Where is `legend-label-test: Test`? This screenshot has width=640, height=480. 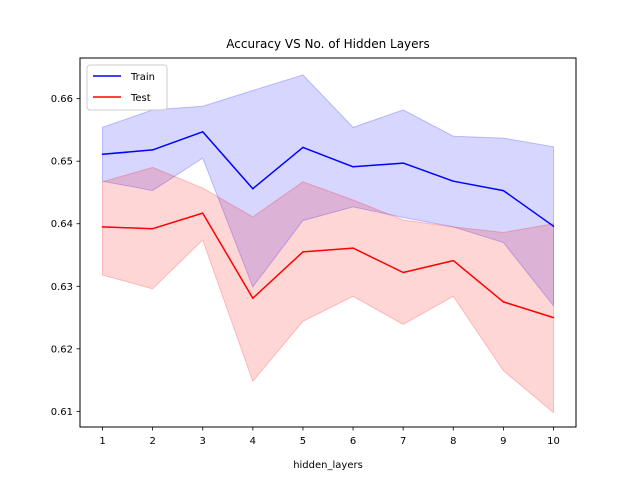
legend-label-test: Test is located at coordinates (140, 98).